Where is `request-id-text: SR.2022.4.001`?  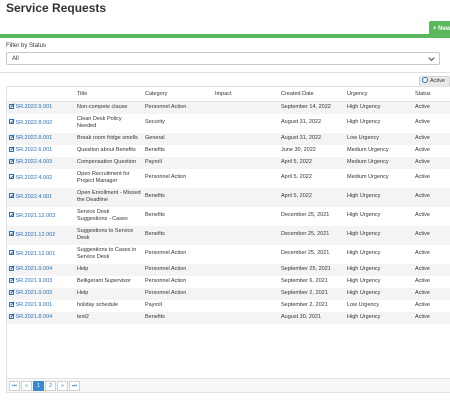
request-id-text: SR.2022.4.001 is located at coordinates (34, 196).